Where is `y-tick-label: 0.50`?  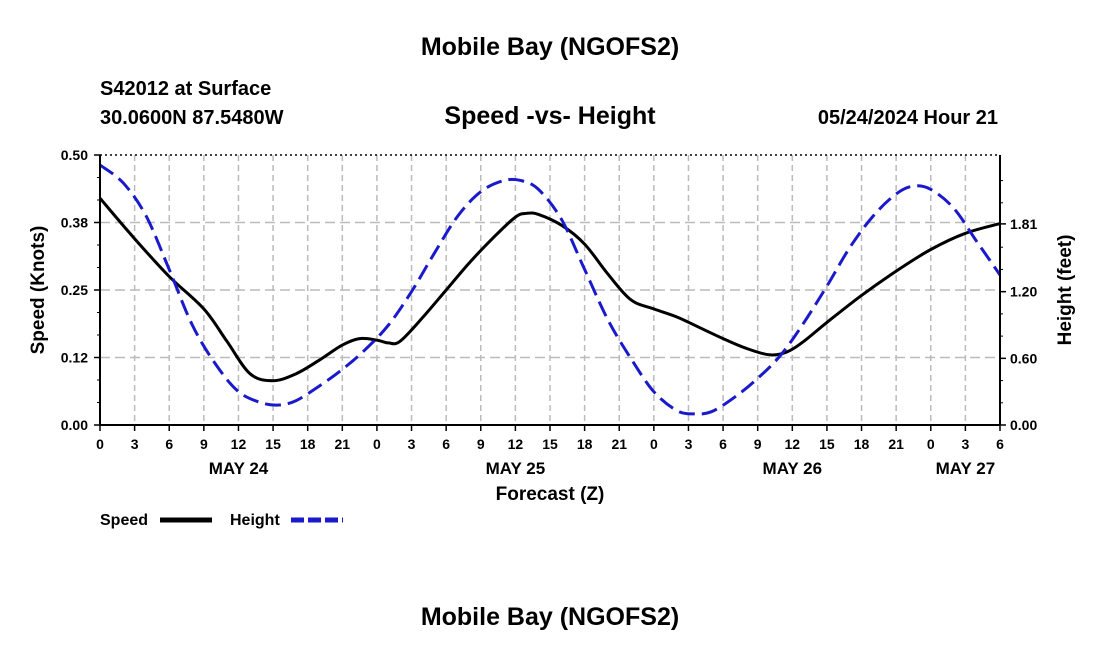
y-tick-label: 0.50 is located at coordinates (74, 155).